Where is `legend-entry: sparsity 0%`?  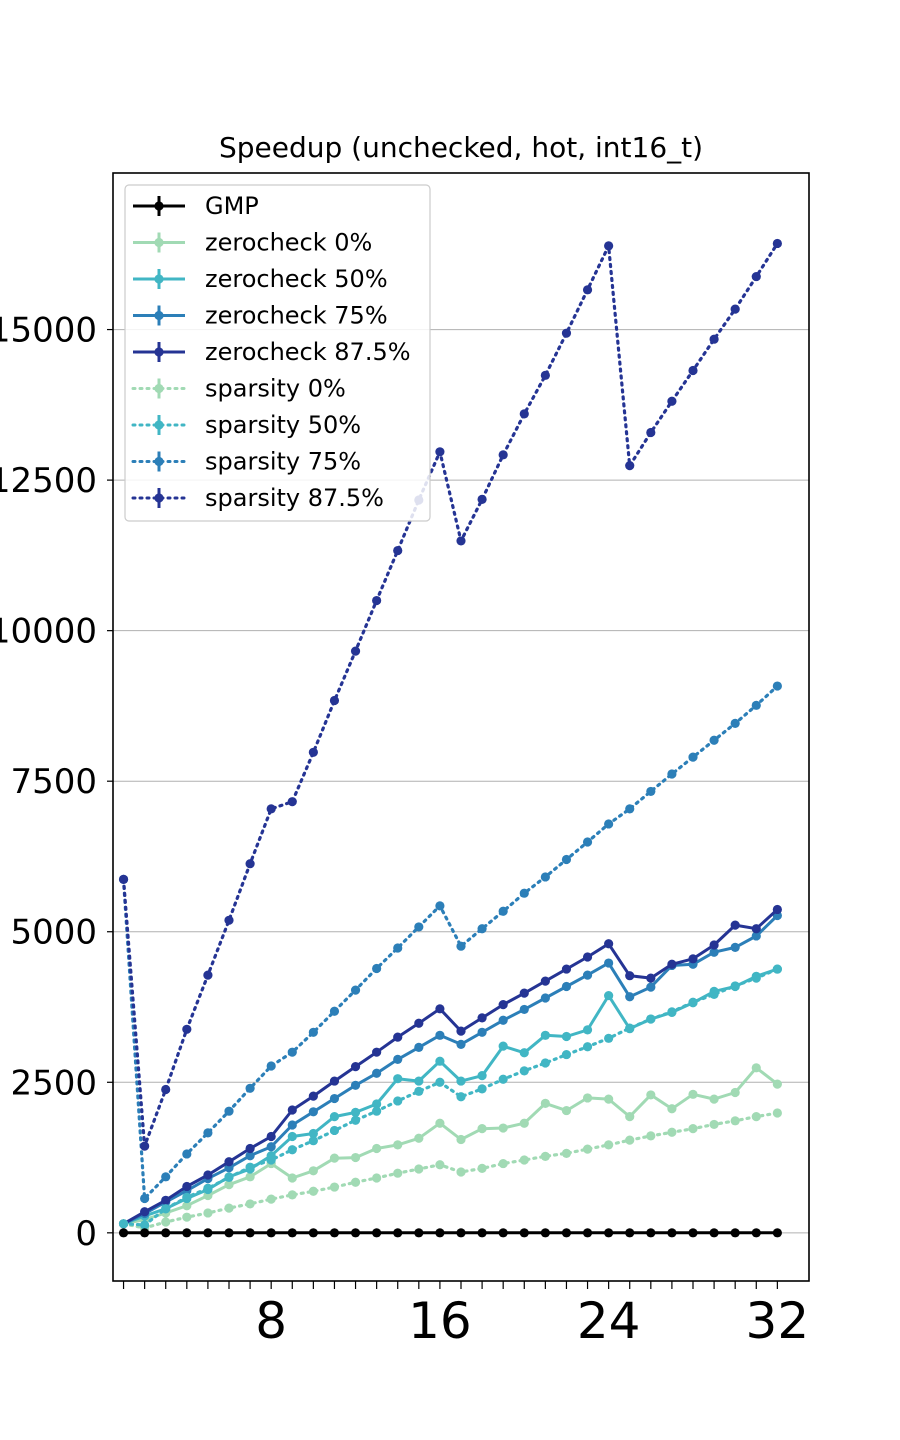 legend-entry: sparsity 0% is located at coordinates (238, 389).